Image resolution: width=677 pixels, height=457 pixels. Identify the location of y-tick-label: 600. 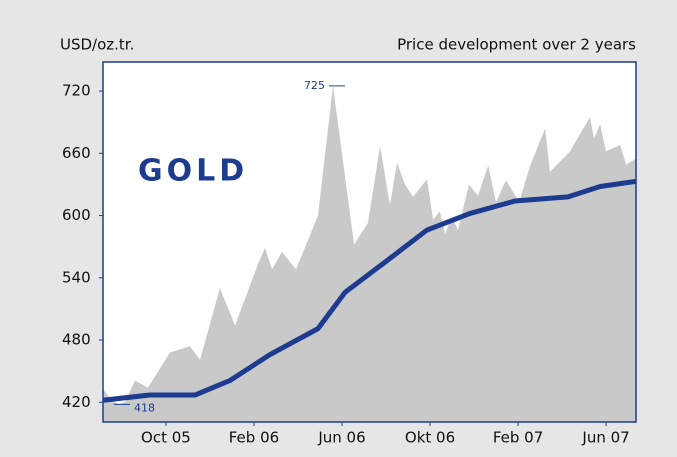
(76, 215).